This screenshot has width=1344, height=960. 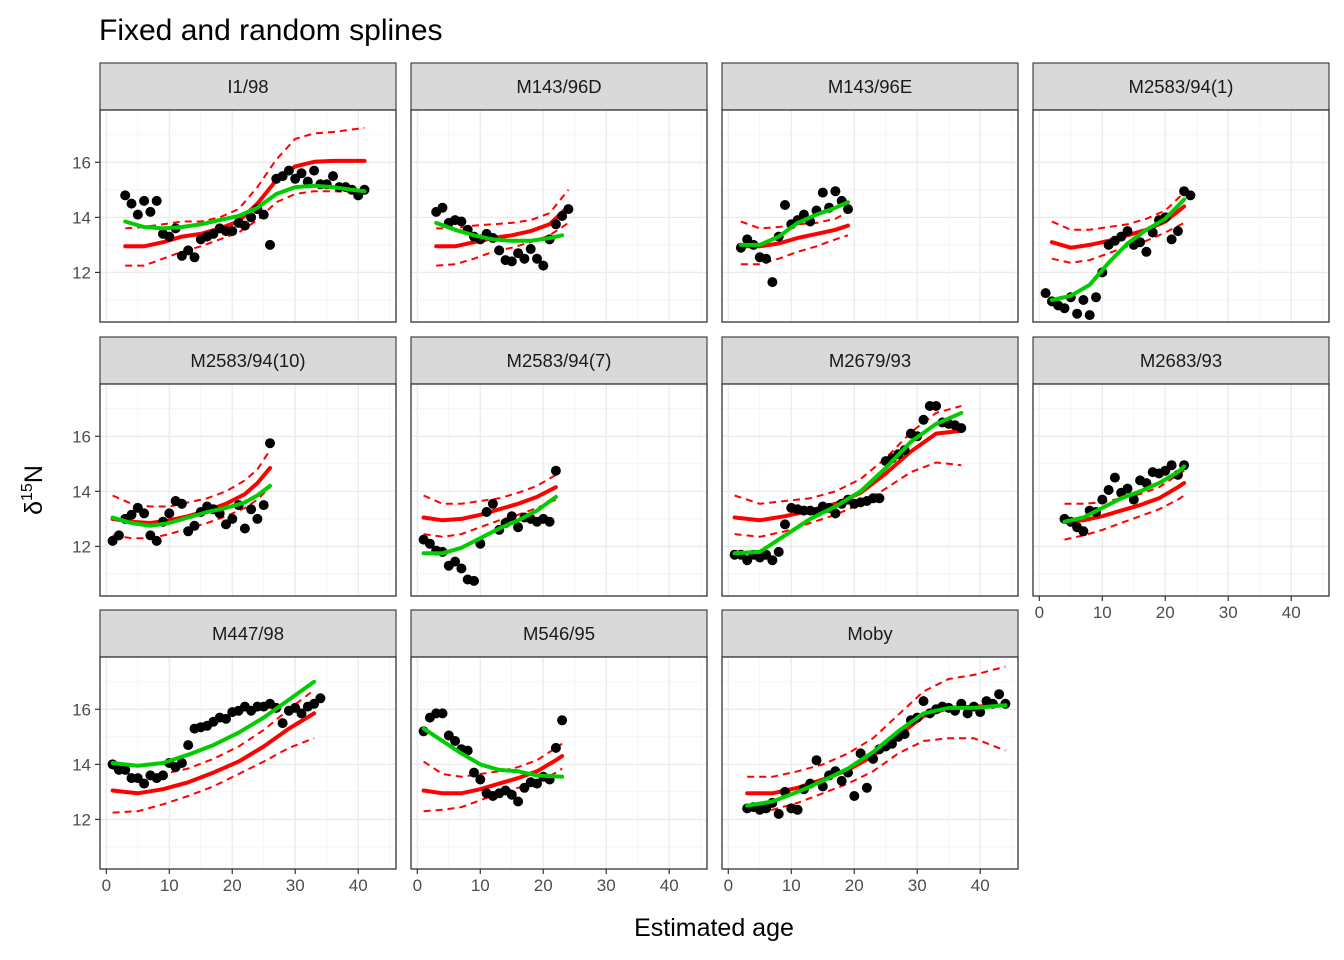 What do you see at coordinates (81, 436) in the screenshot?
I see `y-tick-label: 16` at bounding box center [81, 436].